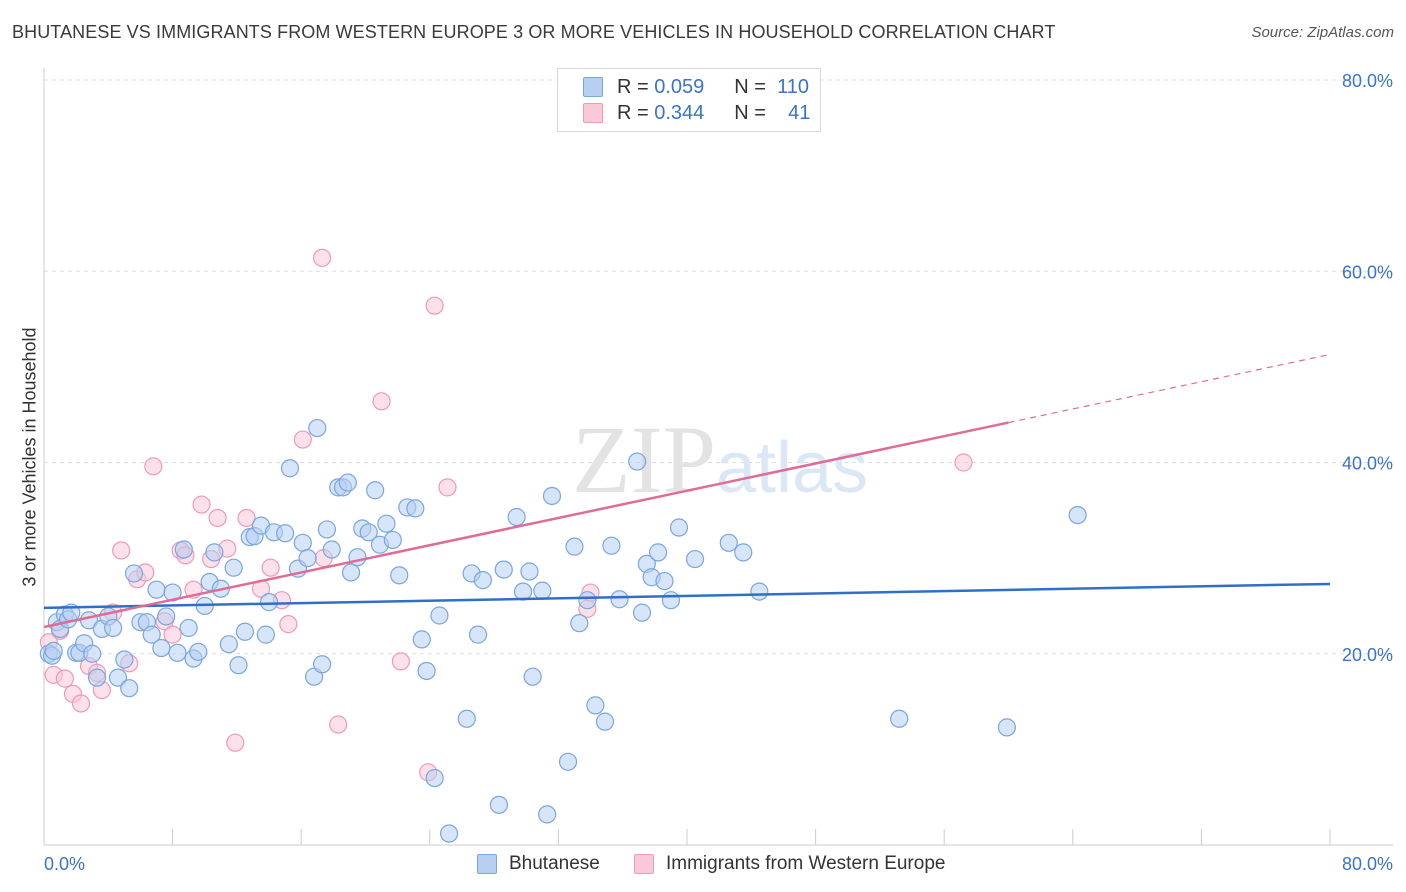  I want to click on bottom-legend-label: Immigrants from Western Europe, so click(806, 863).